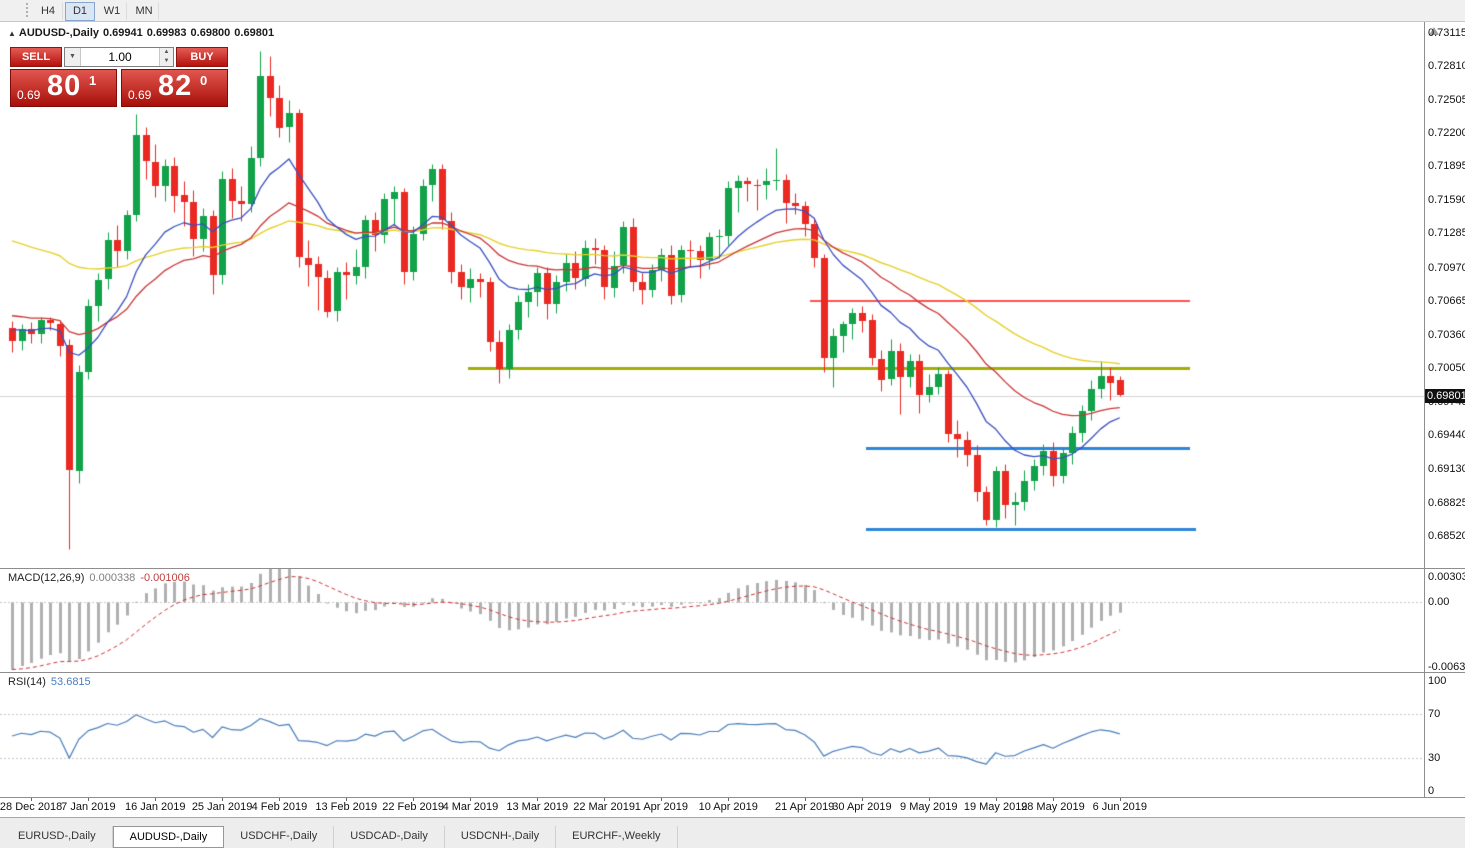  I want to click on rsi-label: RSI(14) 53.6815, so click(49, 682).